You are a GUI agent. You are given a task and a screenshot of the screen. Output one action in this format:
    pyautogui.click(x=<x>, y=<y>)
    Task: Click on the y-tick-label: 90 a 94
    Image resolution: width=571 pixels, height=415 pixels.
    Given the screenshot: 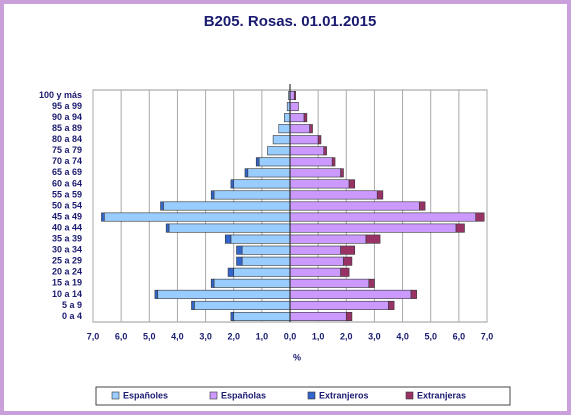 What is the action you would take?
    pyautogui.click(x=67, y=117)
    